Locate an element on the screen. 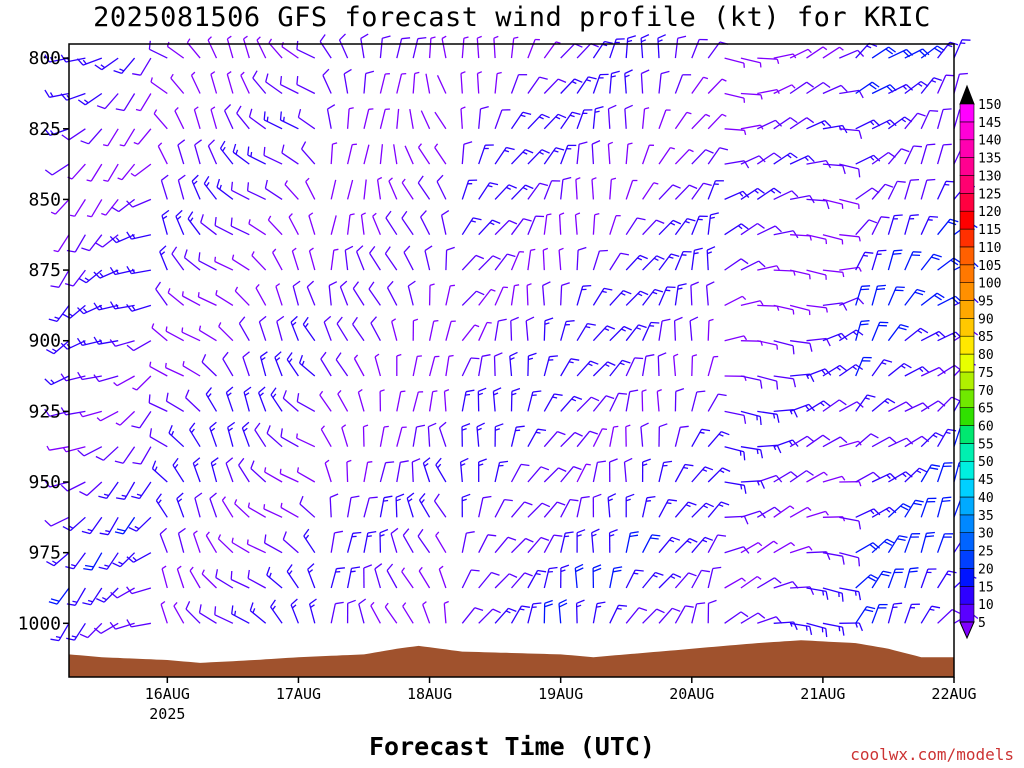 This screenshot has height=768, width=1024. colorbar-label: 95 is located at coordinates (986, 302).